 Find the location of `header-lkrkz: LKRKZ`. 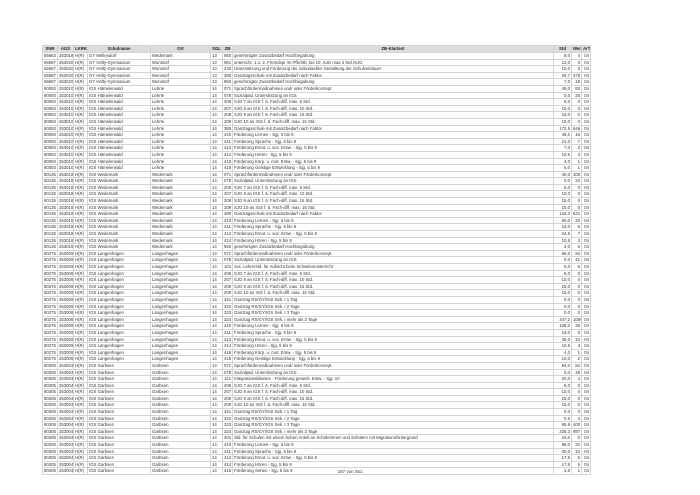

header-lkrkz: LKRKZ is located at coordinates (80, 49).